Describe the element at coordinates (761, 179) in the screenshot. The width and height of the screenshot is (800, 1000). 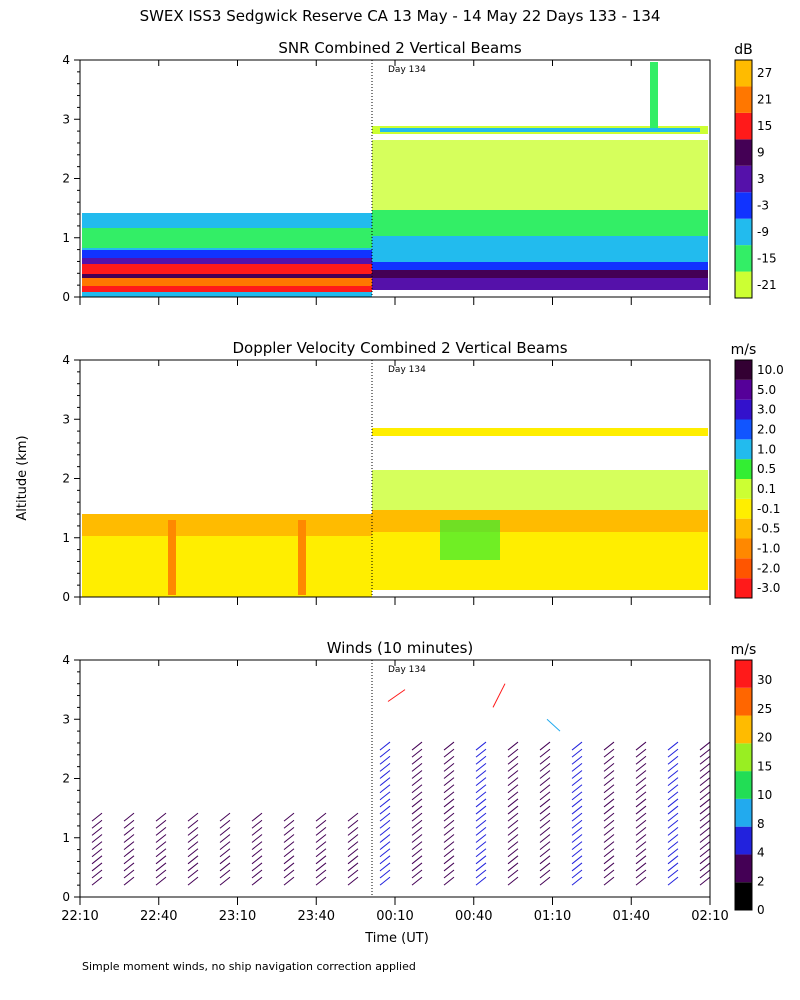
I see `snr-colorbar-label: 3` at that location.